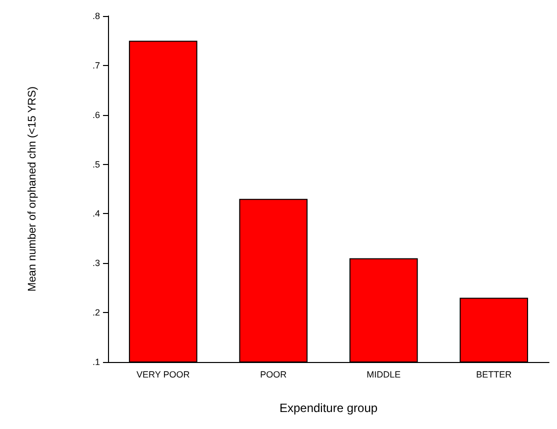 The height and width of the screenshot is (429, 557). I want to click on y-axis-title: Mean number of orphaned chn (<15 YRS), so click(32, 189).